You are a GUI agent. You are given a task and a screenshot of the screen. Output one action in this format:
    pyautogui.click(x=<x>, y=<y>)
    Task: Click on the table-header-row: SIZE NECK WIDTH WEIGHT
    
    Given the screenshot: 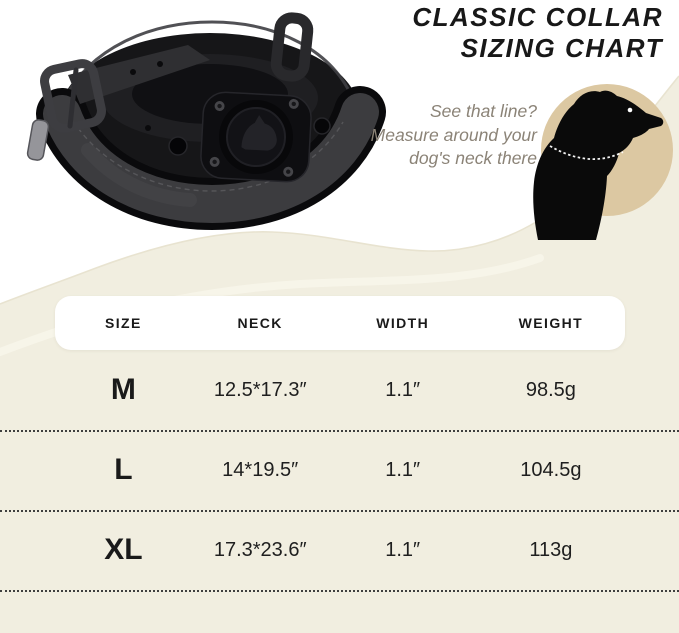 What is the action you would take?
    pyautogui.click(x=340, y=323)
    